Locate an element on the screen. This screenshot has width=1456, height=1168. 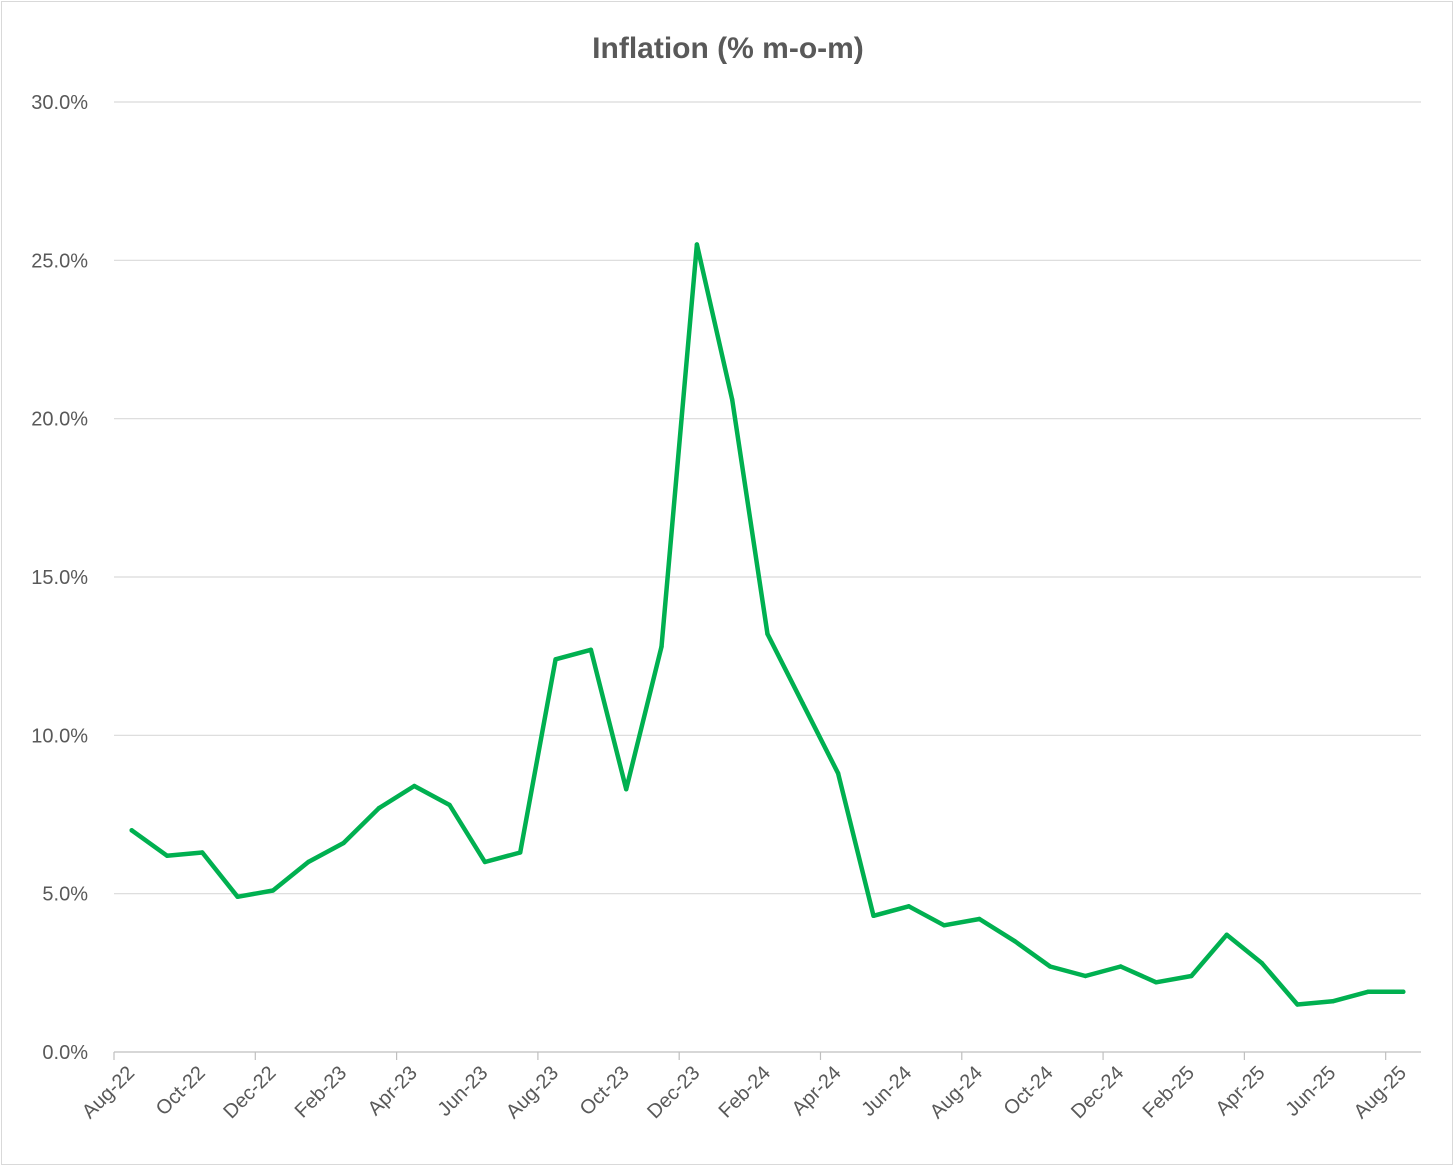
y-tick-label: 0.0% is located at coordinates (65, 1053).